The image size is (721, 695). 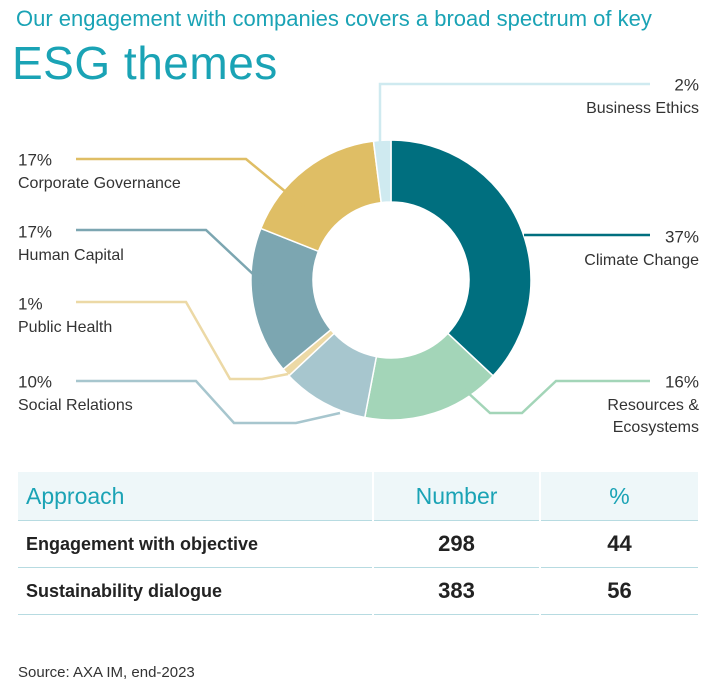 What do you see at coordinates (182, 340) in the screenshot?
I see `leader-line-public-health` at bounding box center [182, 340].